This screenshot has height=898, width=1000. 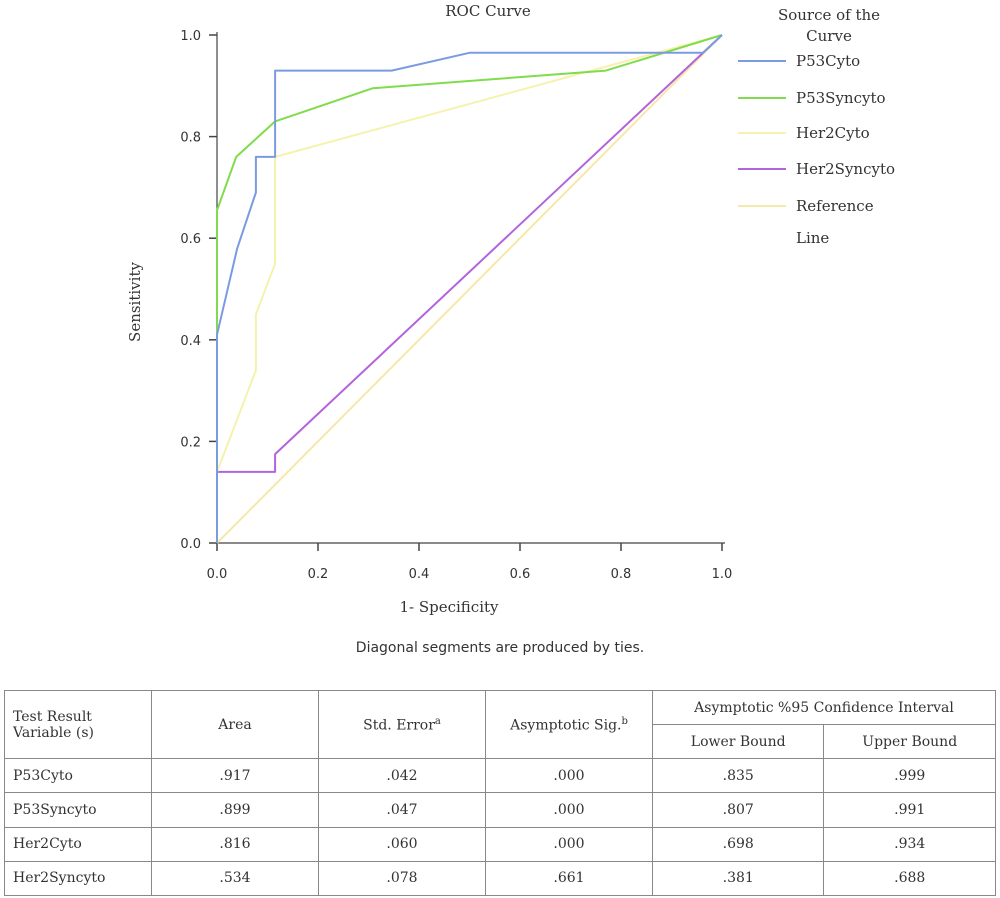 I want to click on row-name: P53Syncyto, so click(x=78, y=810).